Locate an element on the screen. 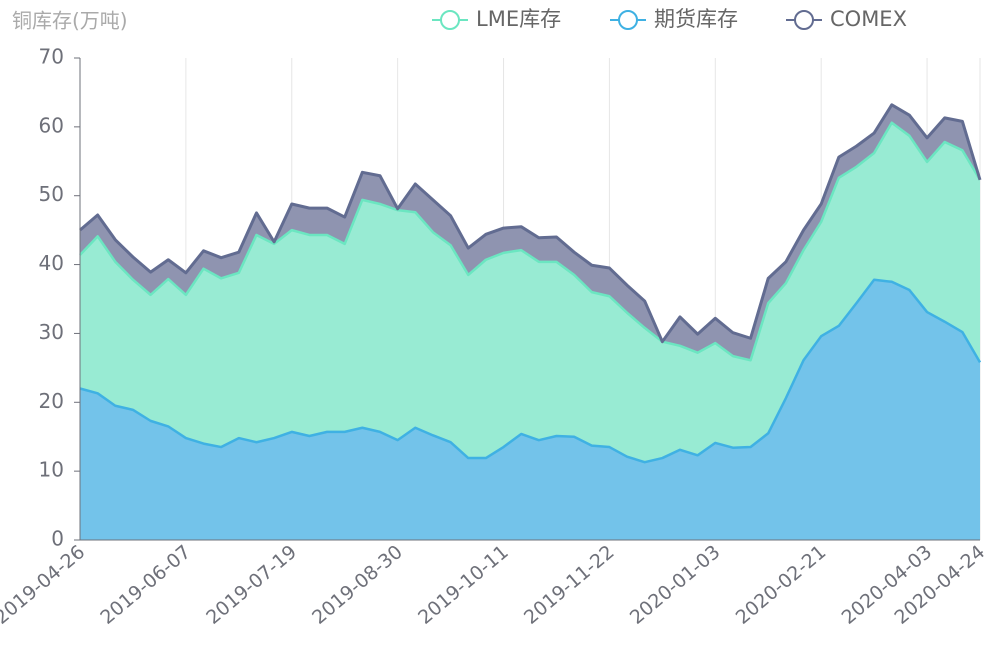 This screenshot has width=1000, height=660. x-tick-label: 2019-04-26 is located at coordinates (44, 585).